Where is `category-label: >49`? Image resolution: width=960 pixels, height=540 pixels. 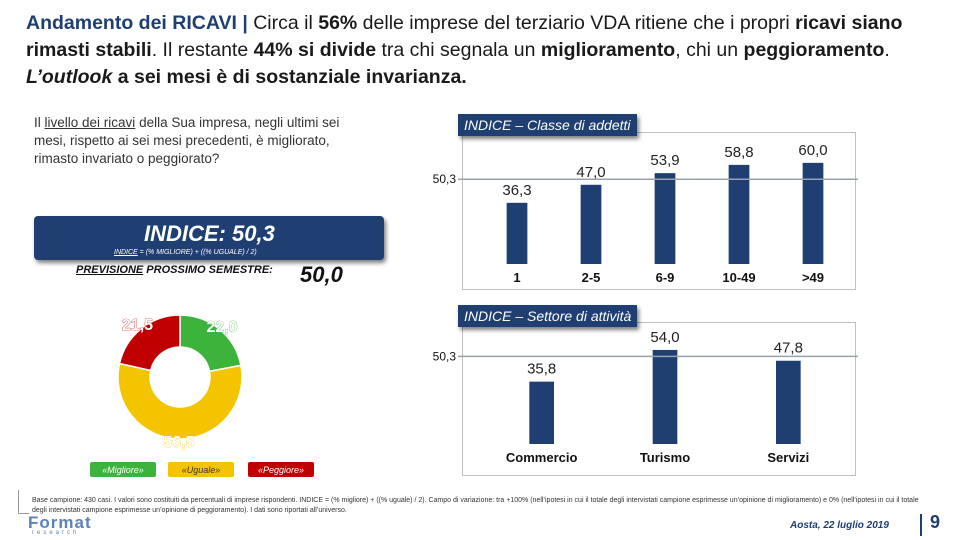
category-label: >49 is located at coordinates (813, 277).